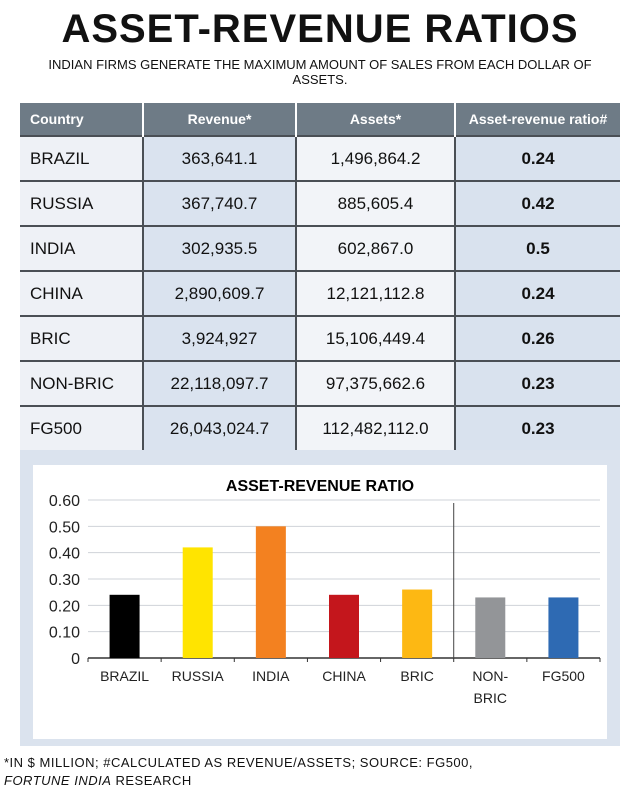 The image size is (640, 800). Describe the element at coordinates (375, 427) in the screenshot. I see `assets-cell: 112,482,112.0` at that location.